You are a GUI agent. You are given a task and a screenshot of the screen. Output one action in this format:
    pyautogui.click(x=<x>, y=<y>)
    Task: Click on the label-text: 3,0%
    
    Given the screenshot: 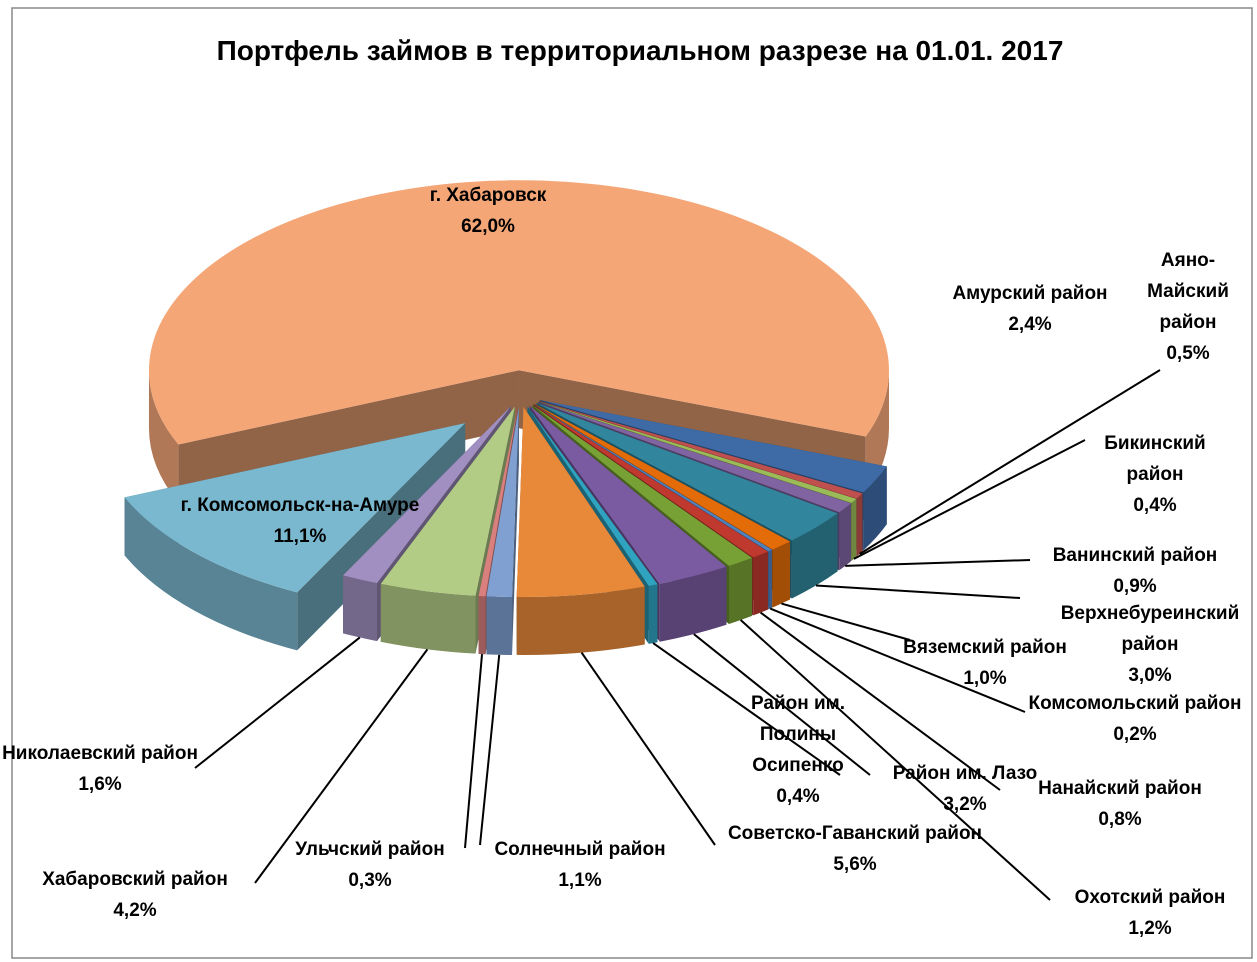 What is the action you would take?
    pyautogui.click(x=1150, y=675)
    